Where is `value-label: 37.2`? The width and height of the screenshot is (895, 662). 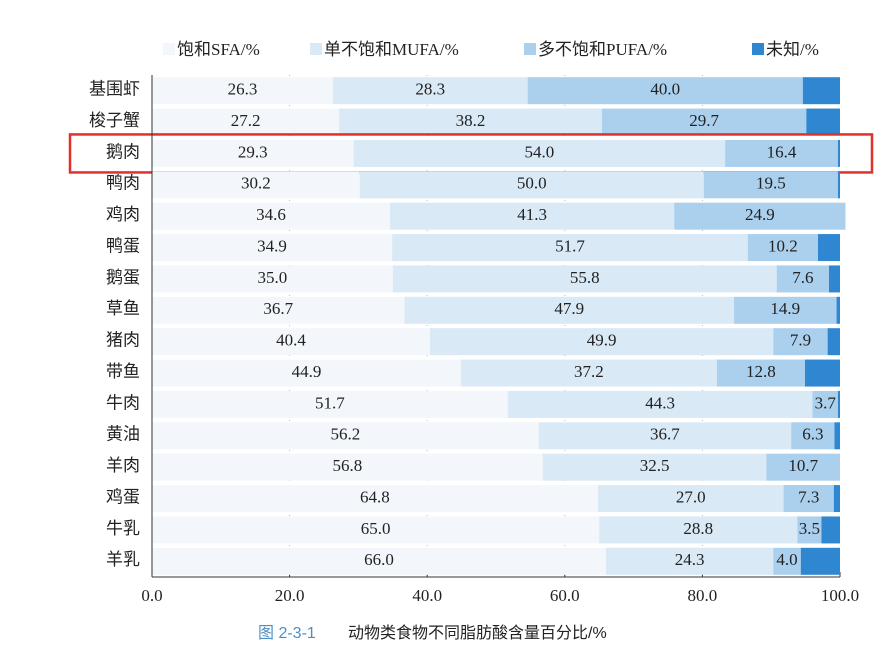
value-label: 37.2 is located at coordinates (589, 371).